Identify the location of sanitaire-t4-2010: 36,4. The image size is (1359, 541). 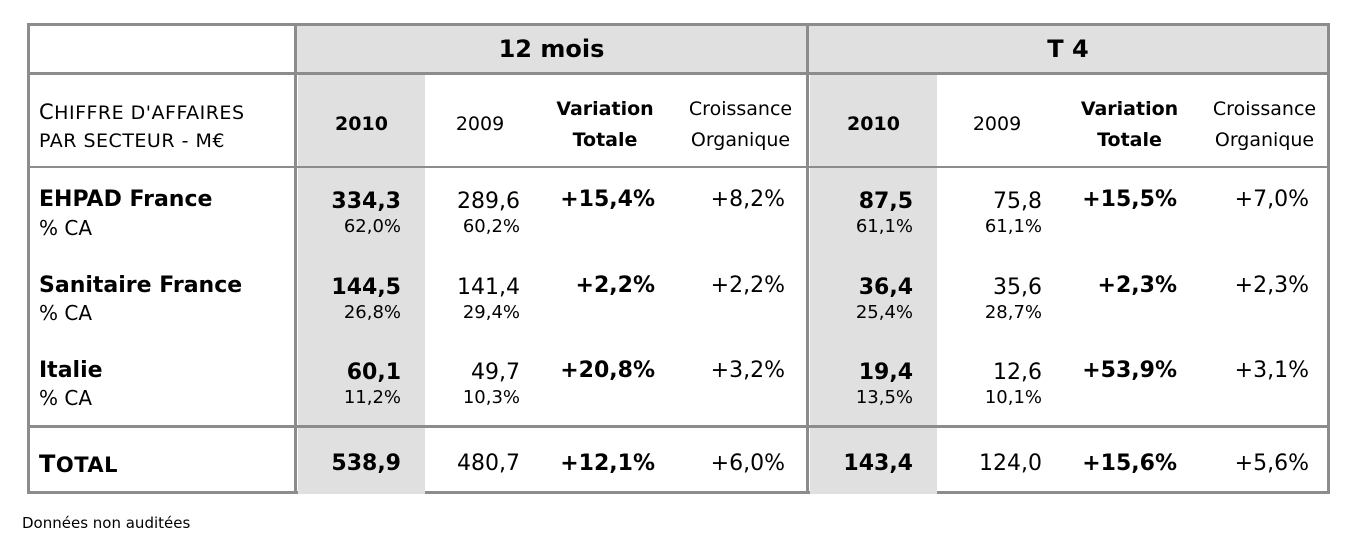
(885, 287).